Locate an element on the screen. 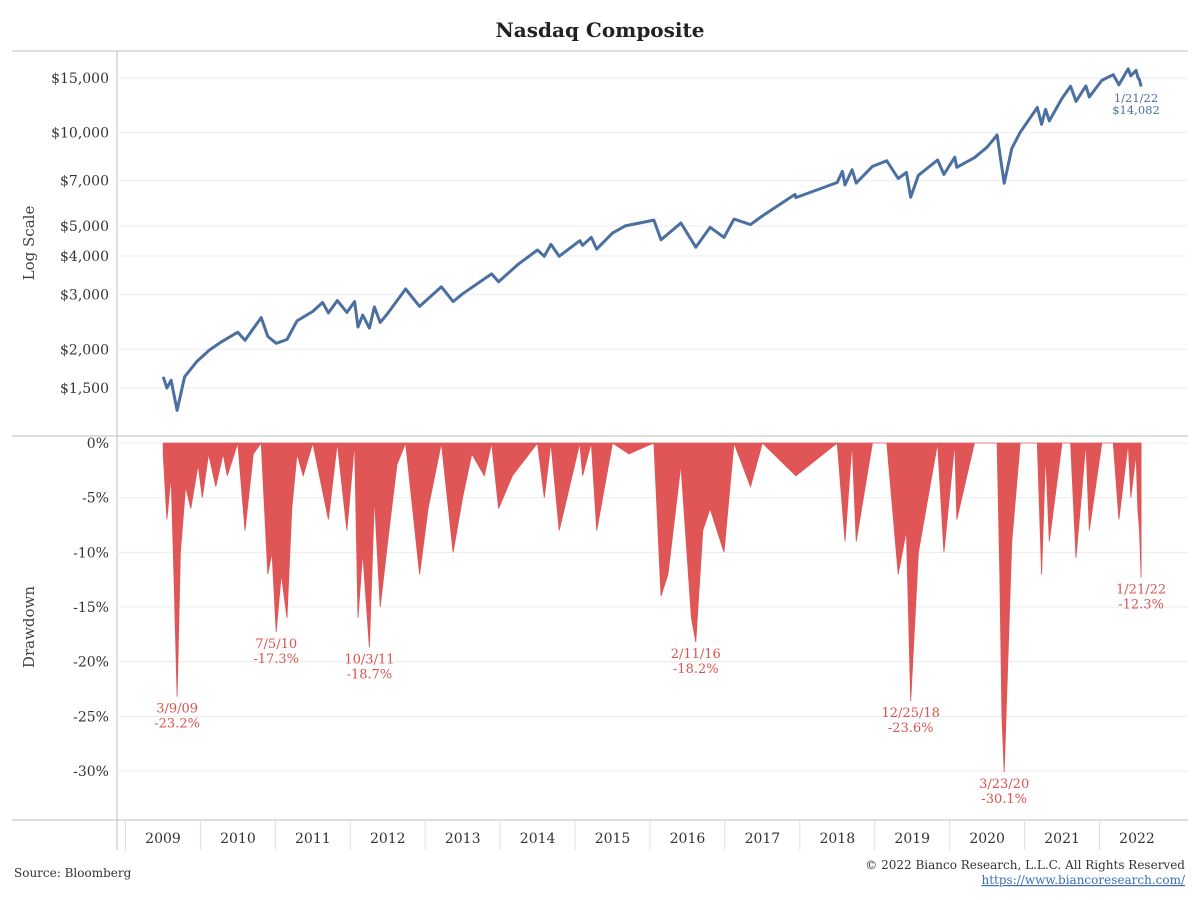  price-tick-label: $5,000 is located at coordinates (84, 227).